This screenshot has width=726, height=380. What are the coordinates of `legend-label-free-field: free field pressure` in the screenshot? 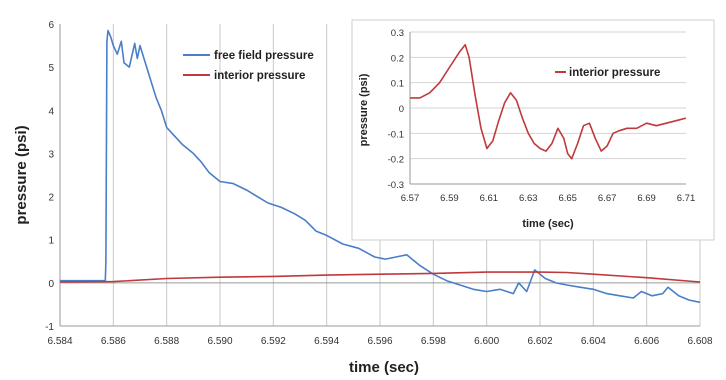 It's located at (264, 56).